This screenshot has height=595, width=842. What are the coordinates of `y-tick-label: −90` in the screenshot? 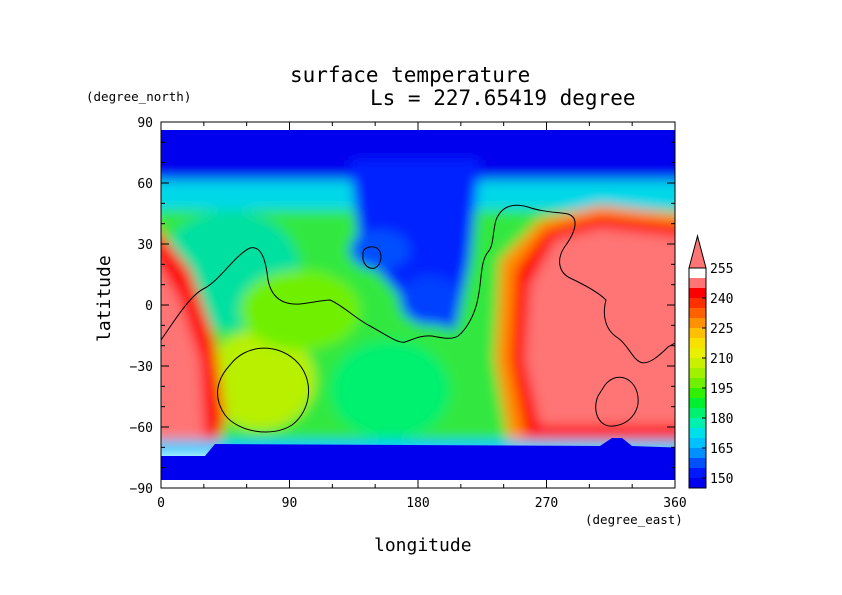 It's located at (141, 489).